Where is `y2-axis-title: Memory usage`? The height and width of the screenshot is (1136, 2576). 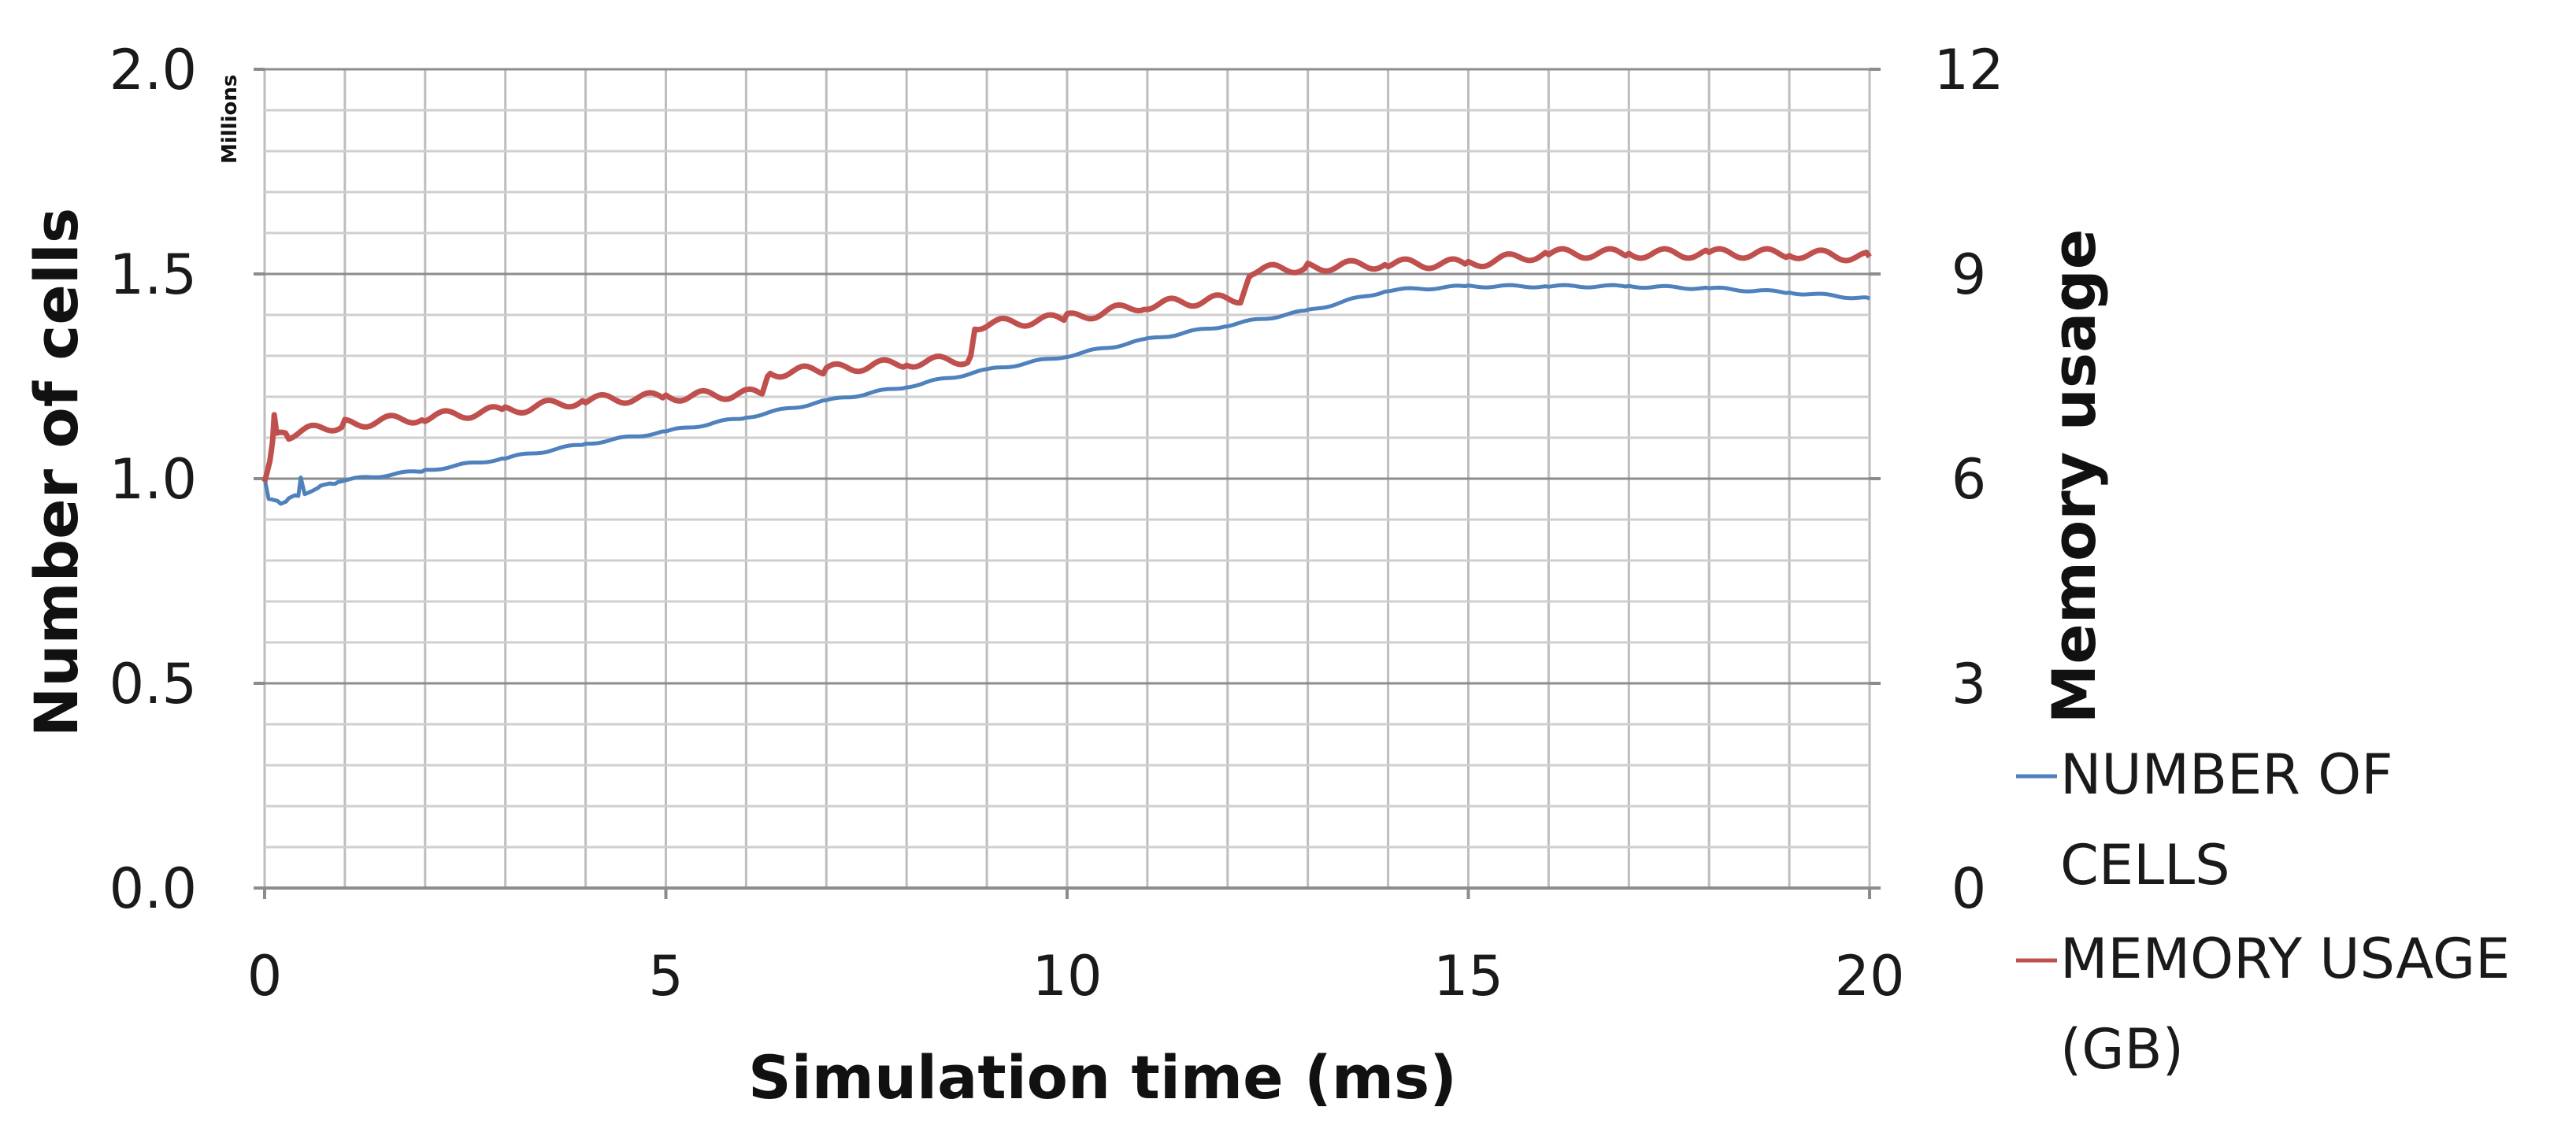 y2-axis-title: Memory usage is located at coordinates (2074, 476).